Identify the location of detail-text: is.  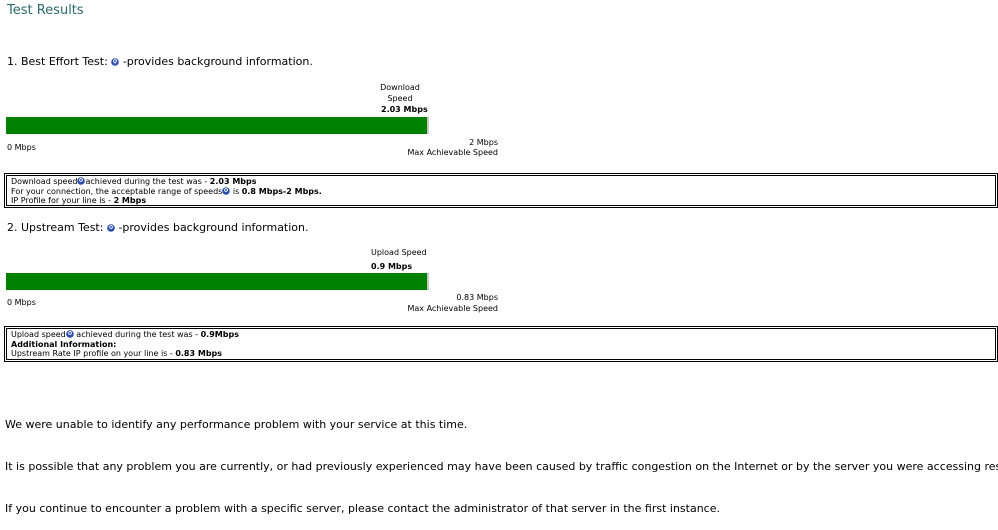
(236, 191).